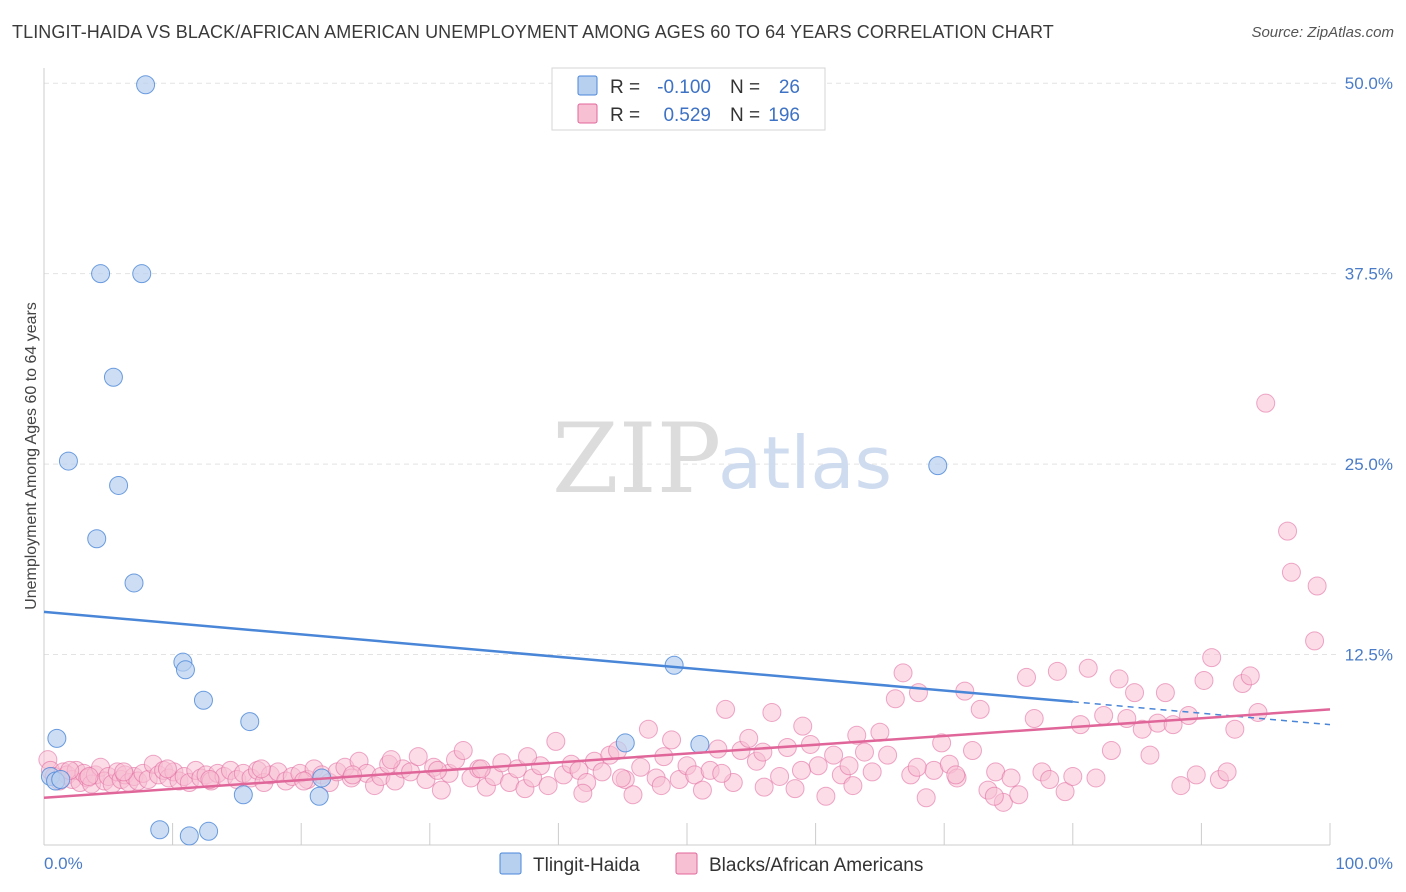 The width and height of the screenshot is (1406, 892). I want to click on legend-r-label-pink: R =, so click(625, 115).